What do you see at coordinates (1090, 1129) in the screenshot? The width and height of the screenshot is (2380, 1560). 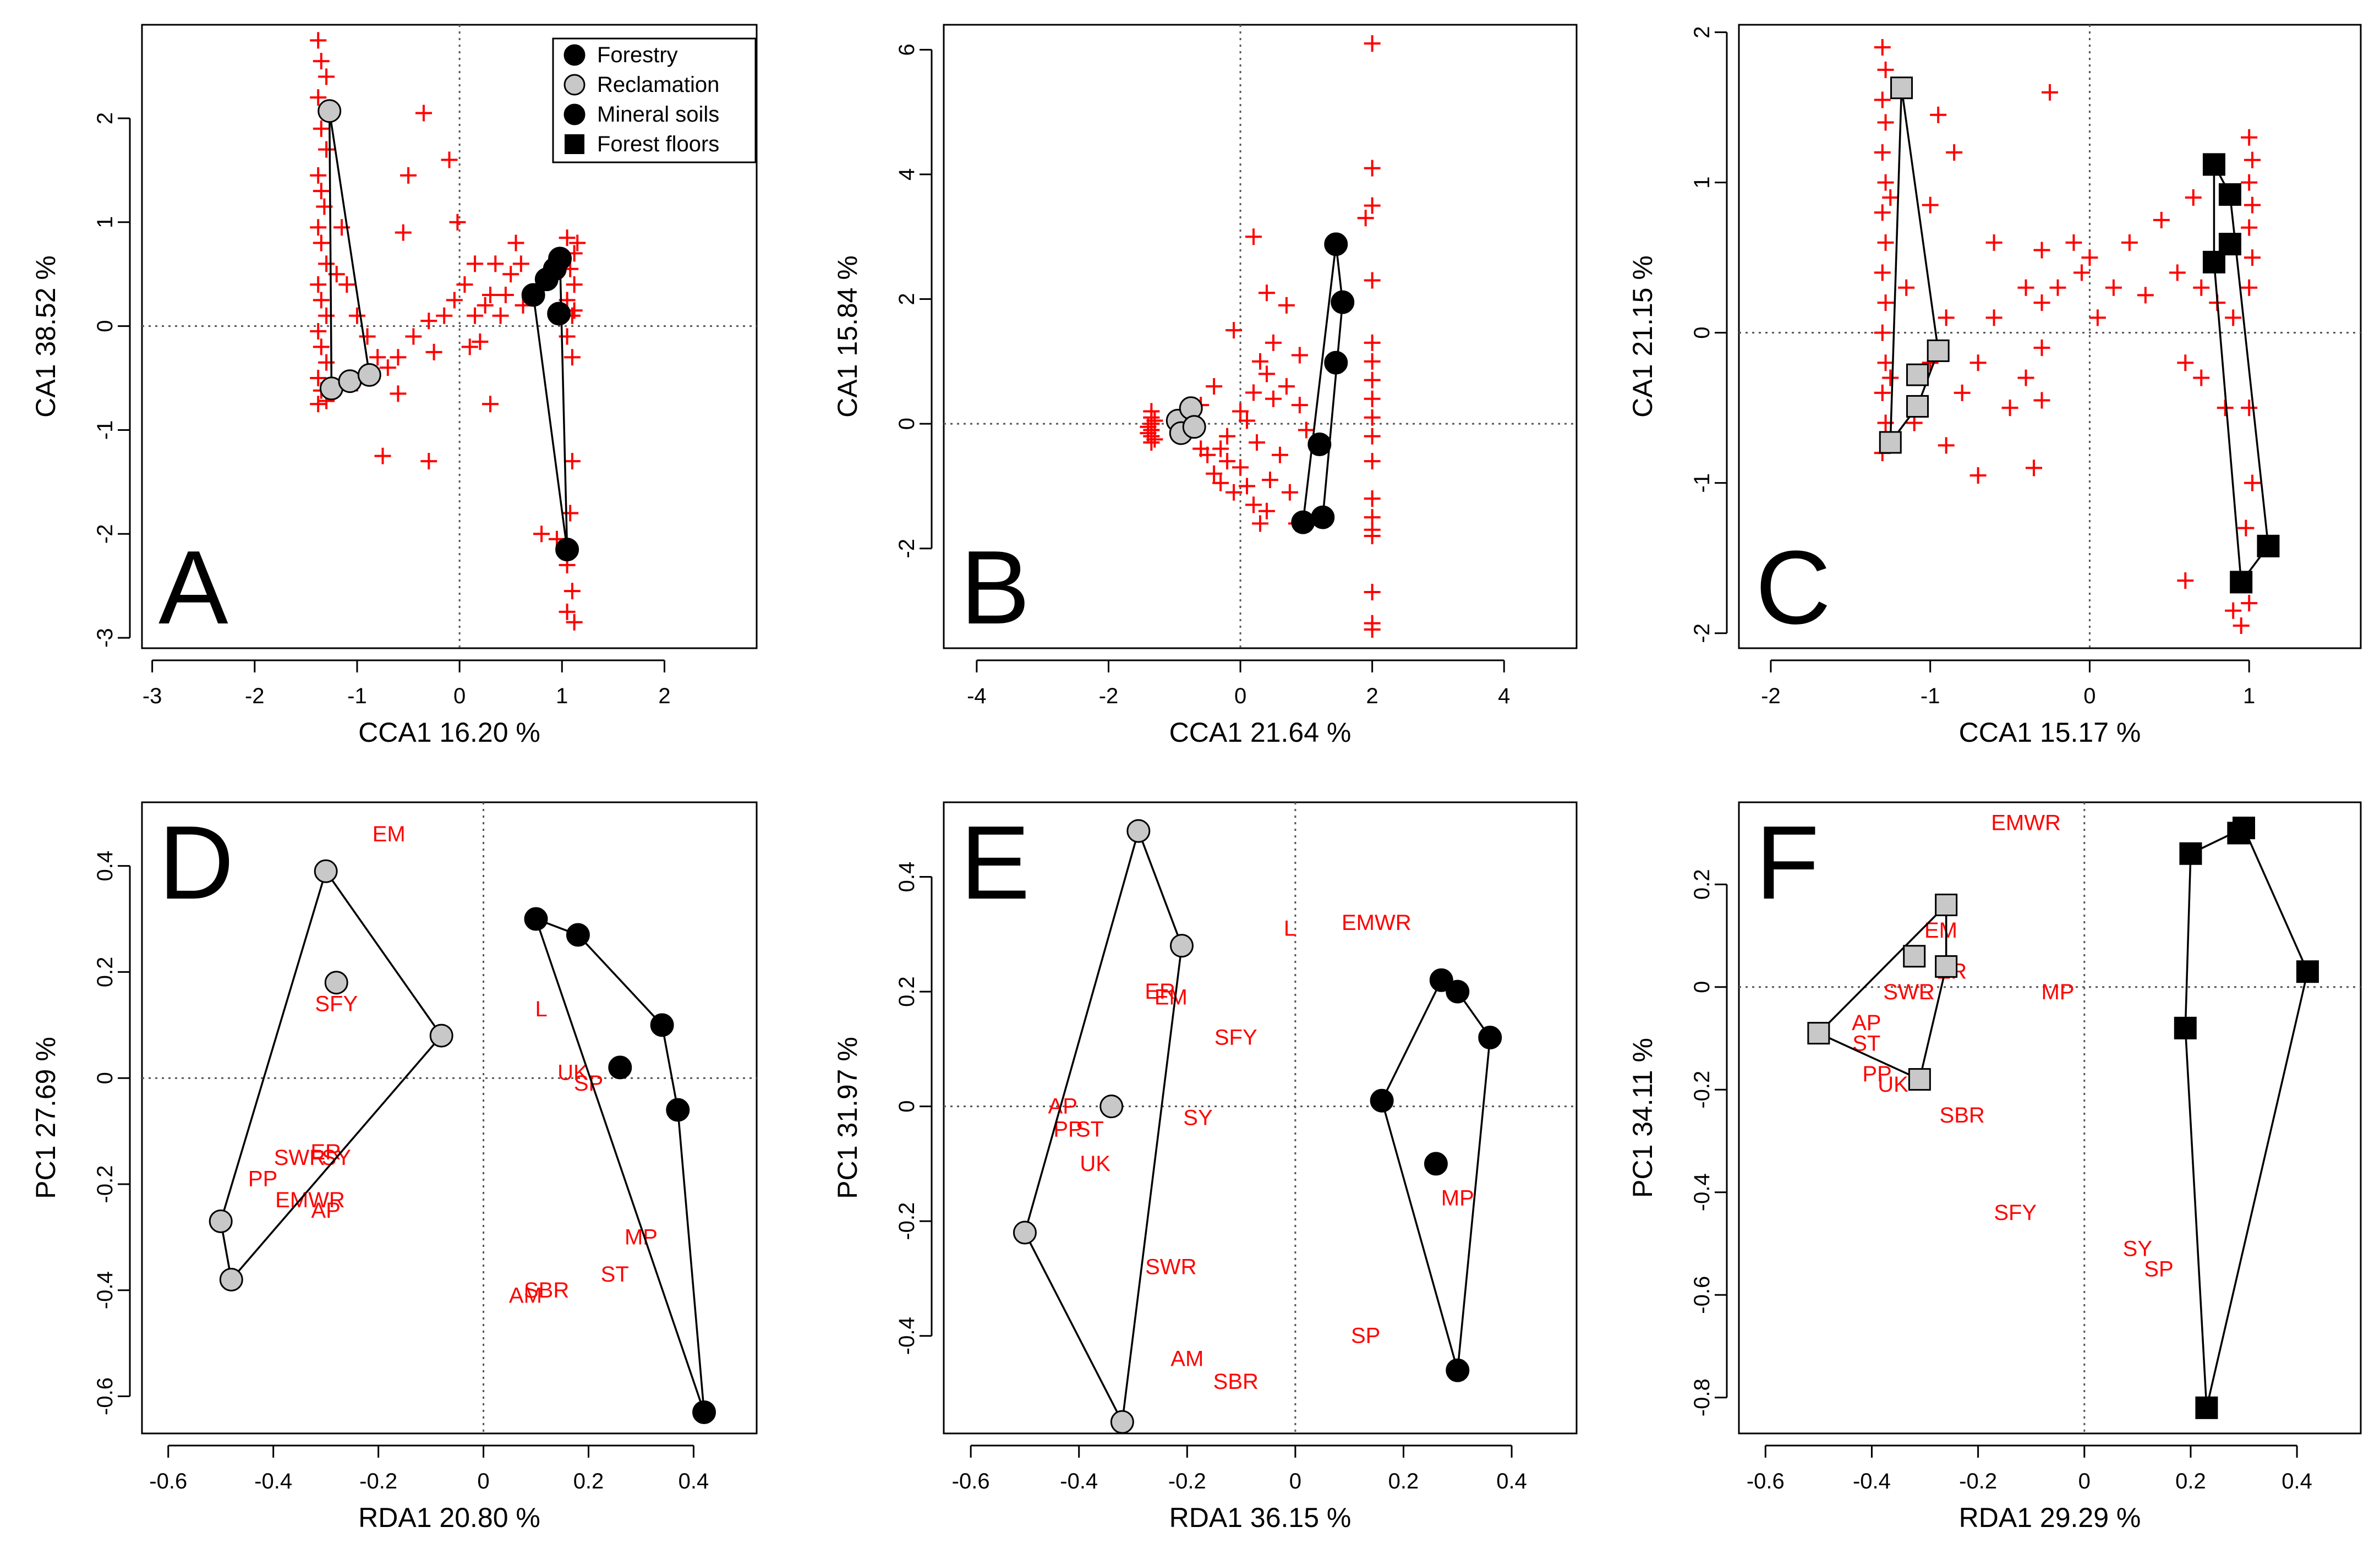 I see `species-label: ST` at bounding box center [1090, 1129].